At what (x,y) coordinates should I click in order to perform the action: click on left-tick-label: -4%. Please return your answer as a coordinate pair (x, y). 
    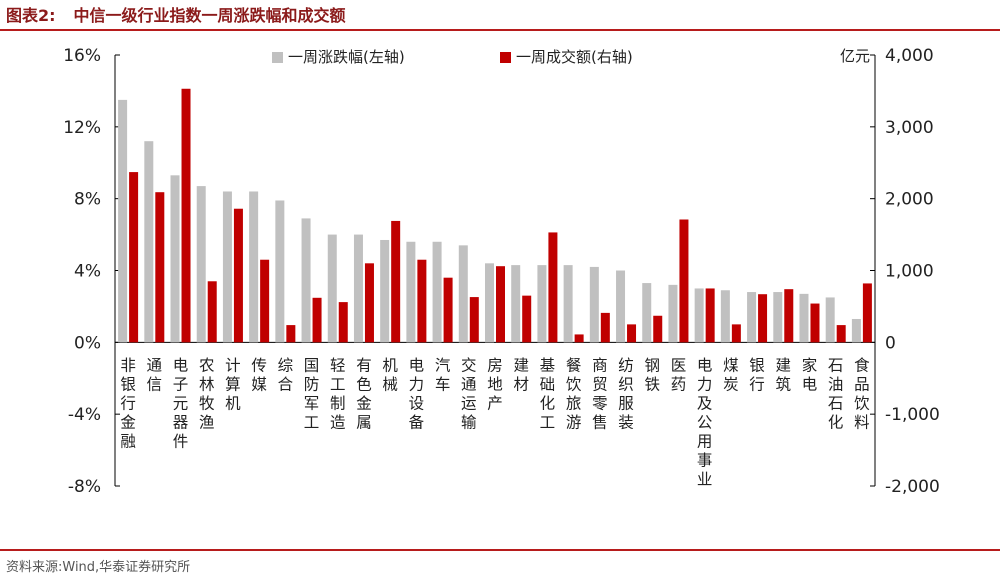
    Looking at the image, I should click on (84, 415).